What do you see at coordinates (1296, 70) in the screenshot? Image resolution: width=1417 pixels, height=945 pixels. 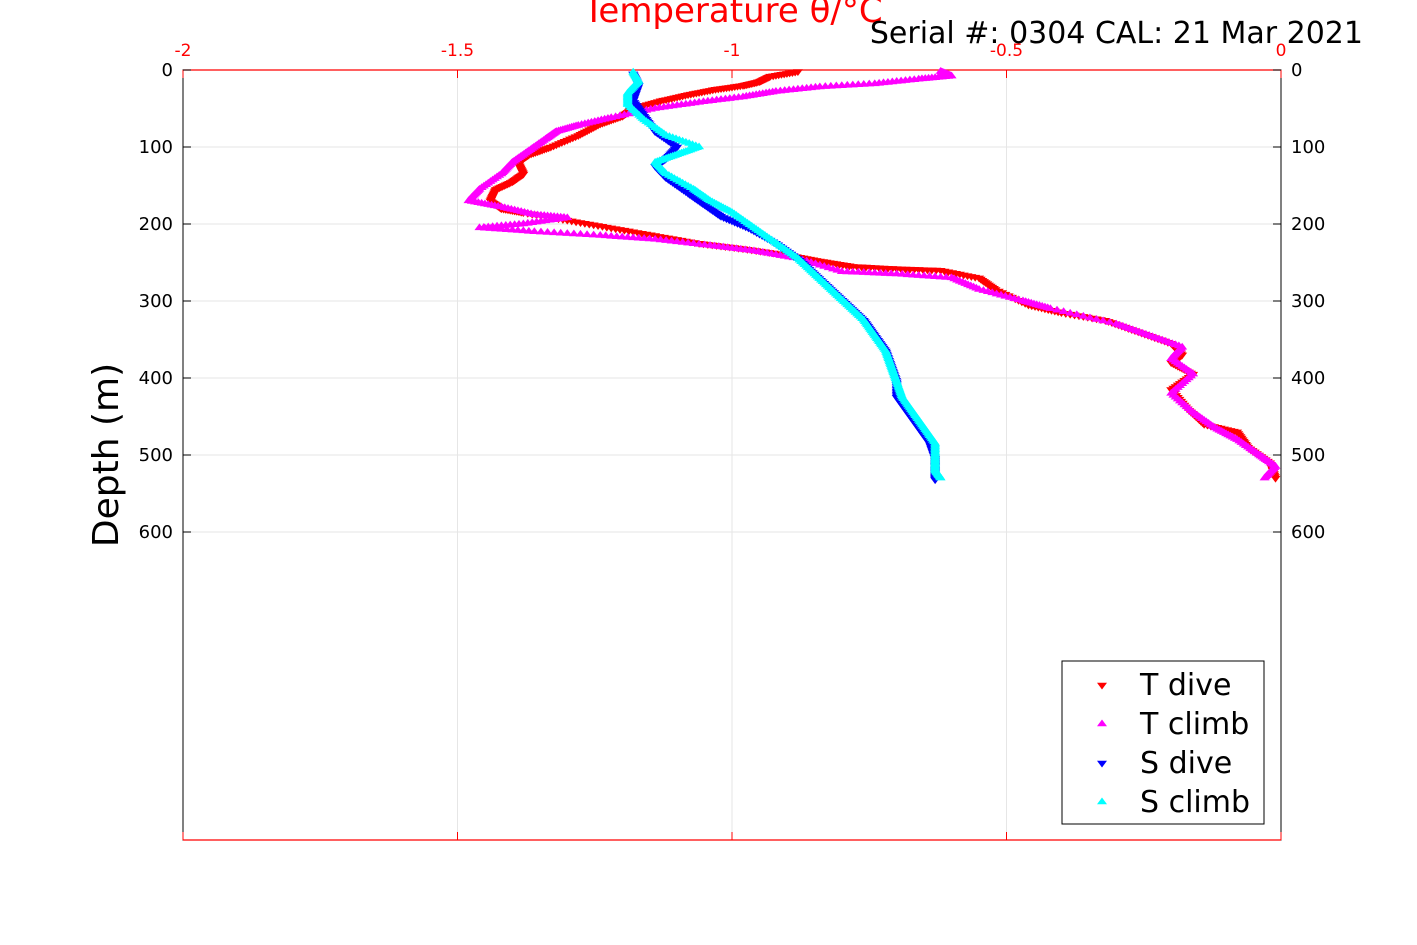 I see `y-tick-label-right: 0` at bounding box center [1296, 70].